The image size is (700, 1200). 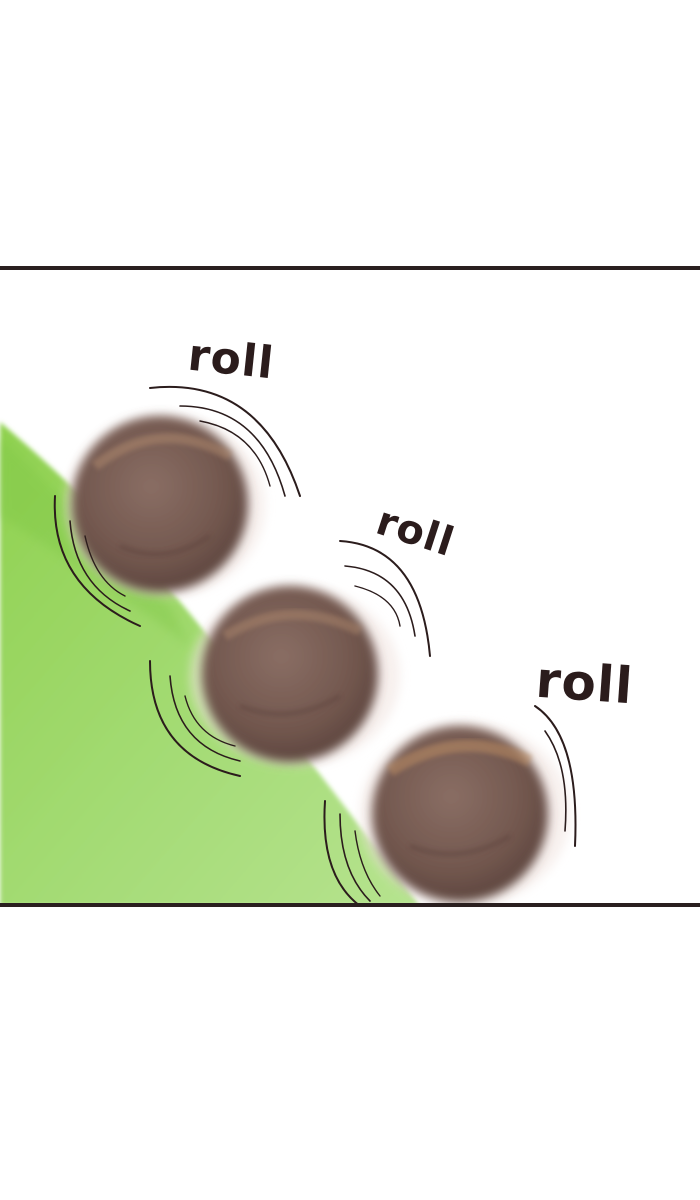 What do you see at coordinates (350, 268) in the screenshot?
I see `panel-border-top` at bounding box center [350, 268].